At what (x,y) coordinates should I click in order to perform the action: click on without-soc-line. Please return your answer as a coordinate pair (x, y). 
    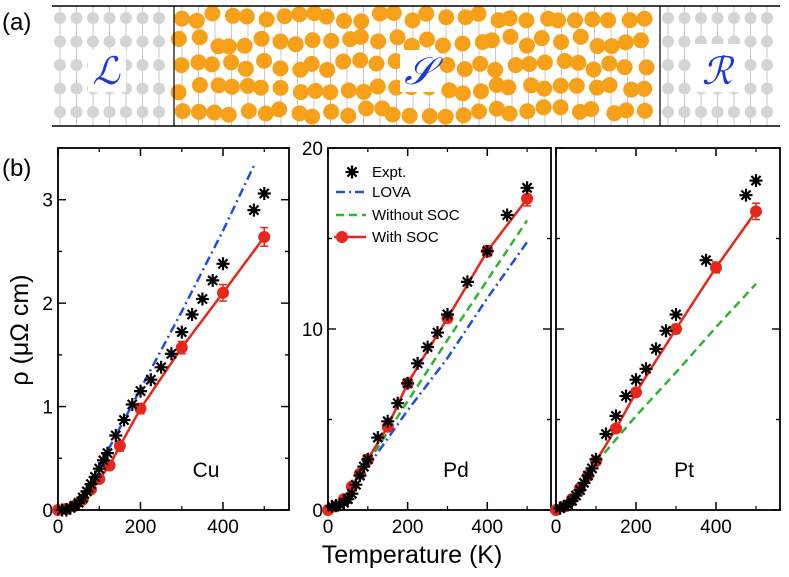
    Looking at the image, I should click on (676, 373).